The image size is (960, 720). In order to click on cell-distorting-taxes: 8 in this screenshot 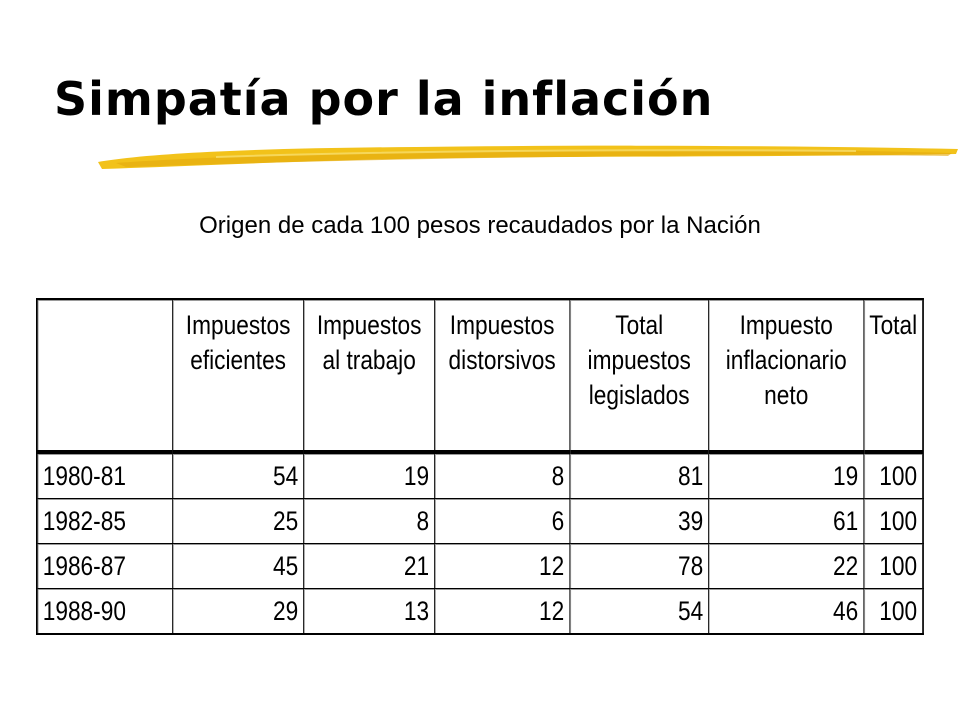, I will do `click(502, 475)`.